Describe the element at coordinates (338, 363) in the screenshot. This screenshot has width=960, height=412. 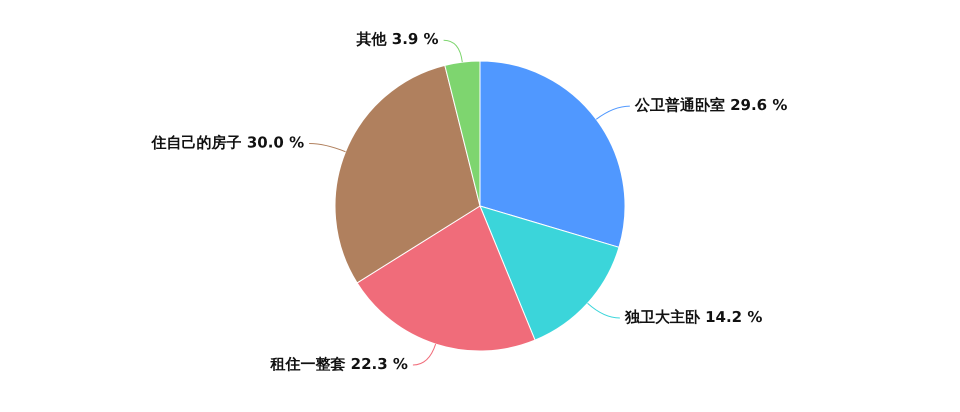
I see `slice-label: 租住一整套 22.3 %` at that location.